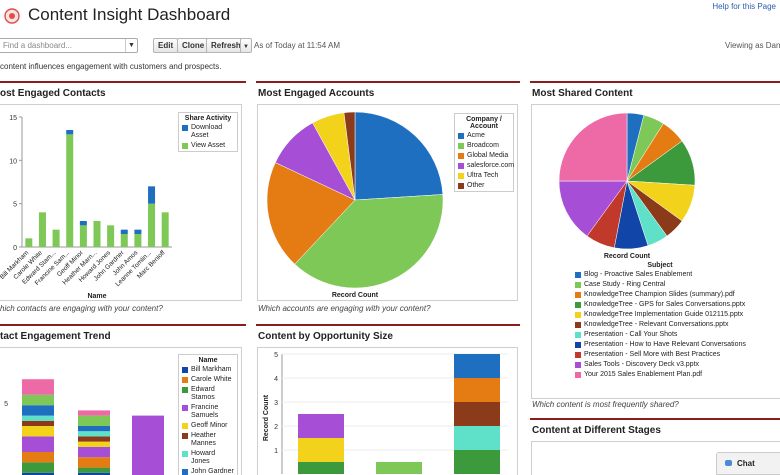  I want to click on panel-title-accounts: Most Engaged Accounts, so click(316, 93).